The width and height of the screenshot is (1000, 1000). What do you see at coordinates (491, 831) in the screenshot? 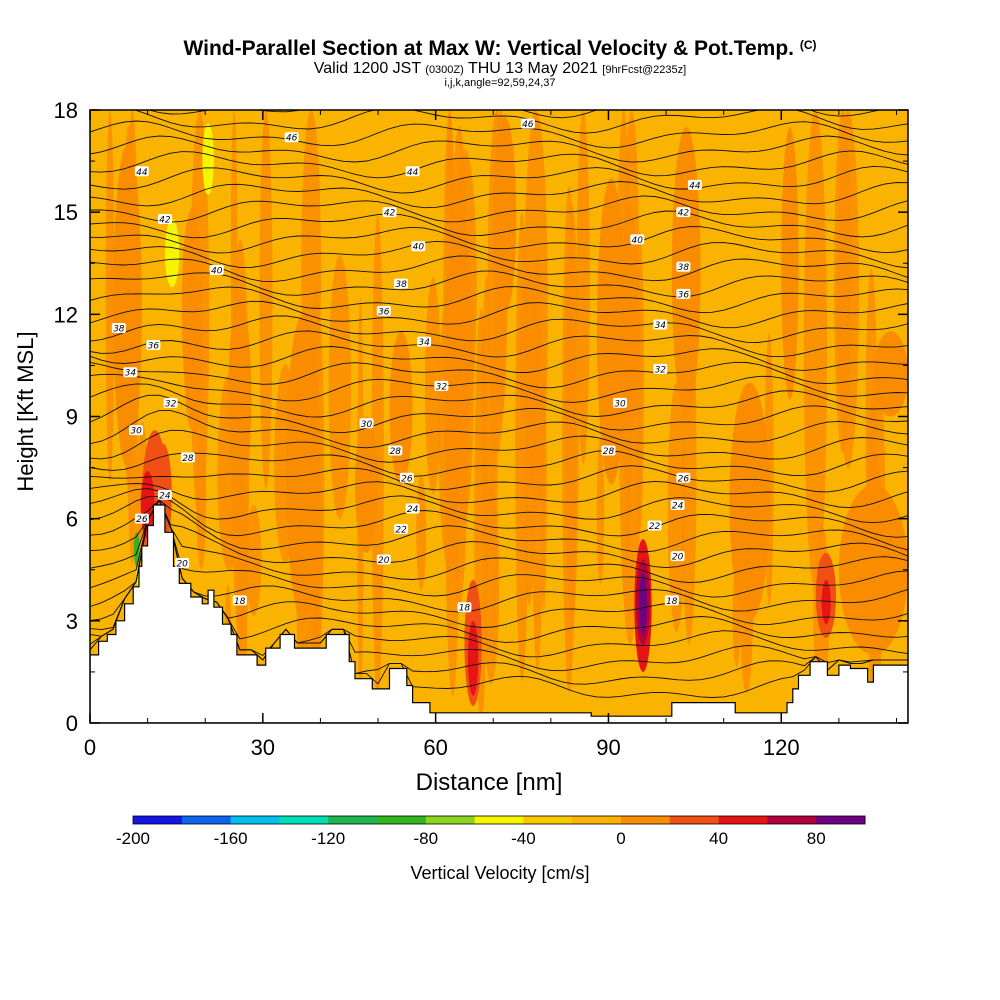
I see `colorbar: -200 -160 -120 -80 -40 0 40 80` at bounding box center [491, 831].